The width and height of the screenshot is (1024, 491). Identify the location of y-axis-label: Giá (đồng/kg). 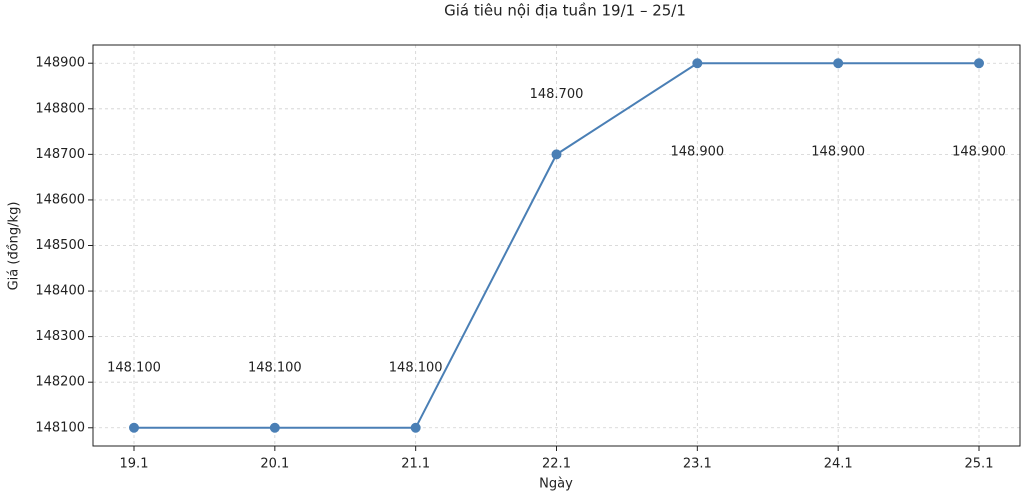
(14, 246).